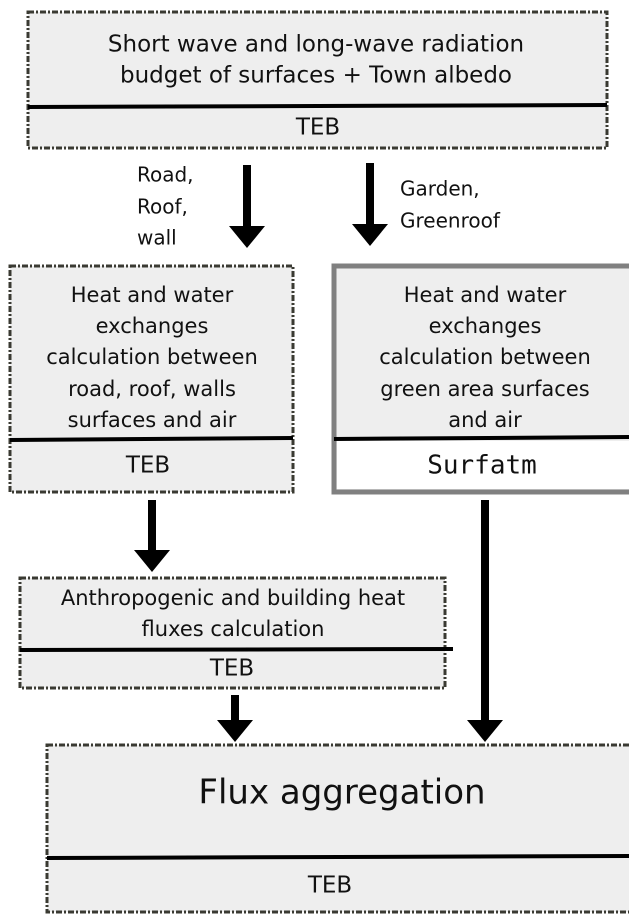  What do you see at coordinates (316, 45) in the screenshot?
I see `node-text: Short wave and long-wave radiation` at bounding box center [316, 45].